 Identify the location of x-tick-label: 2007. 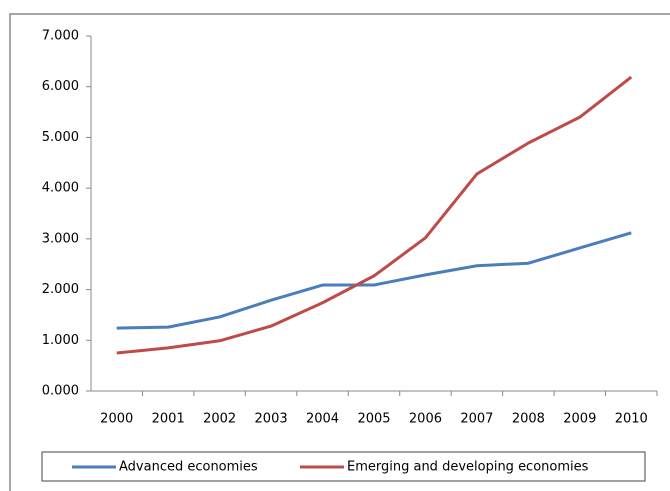
(476, 419).